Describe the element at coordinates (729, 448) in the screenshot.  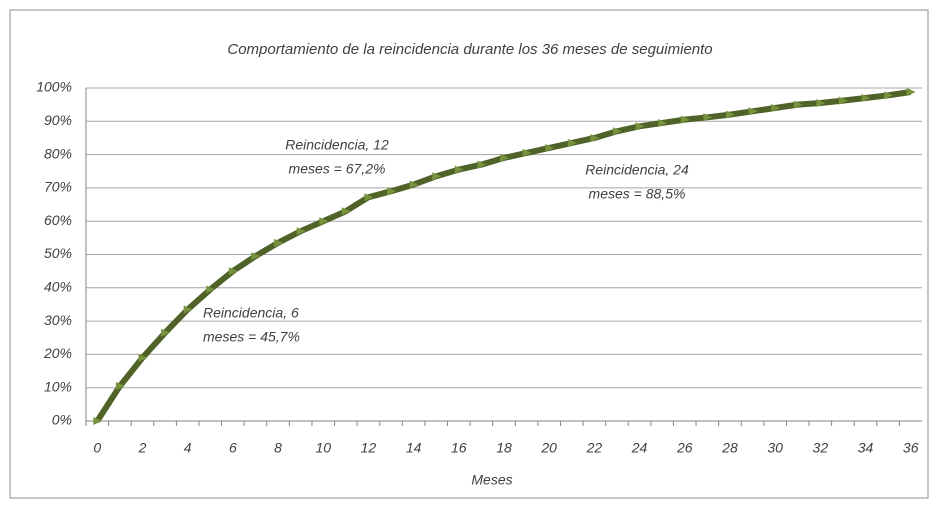
I see `x-tick-label: 28` at that location.